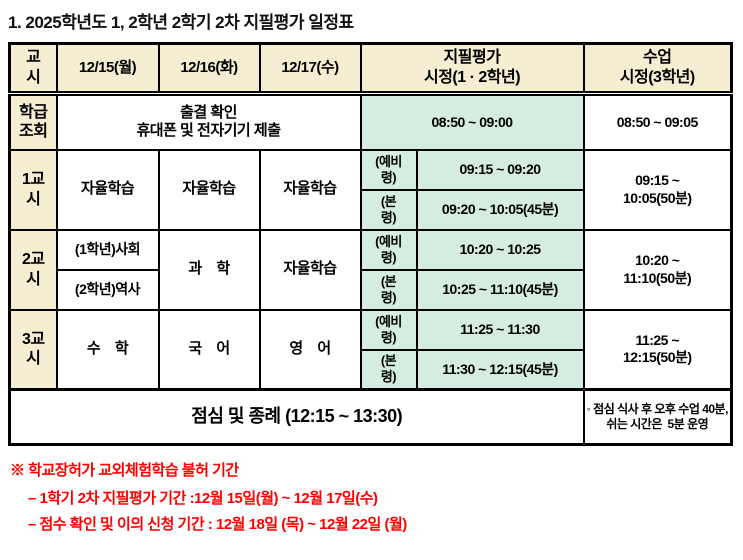 This screenshot has height=560, width=743. Describe the element at coordinates (657, 417) in the screenshot. I see `lunch-note-cell: ◦ 점심 식사 후 오후 수업 40분, 쉬는 시간은 5분 운영` at that location.